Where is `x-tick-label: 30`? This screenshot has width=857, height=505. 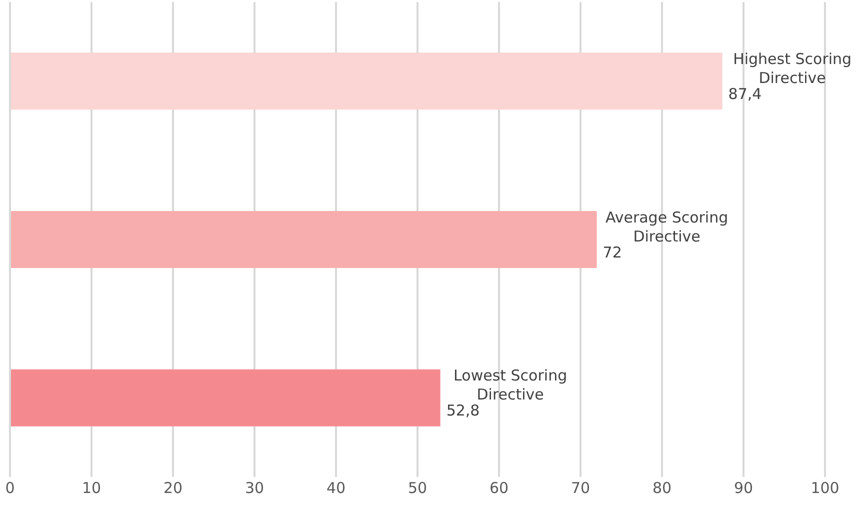 x-tick-label: 30 is located at coordinates (254, 487).